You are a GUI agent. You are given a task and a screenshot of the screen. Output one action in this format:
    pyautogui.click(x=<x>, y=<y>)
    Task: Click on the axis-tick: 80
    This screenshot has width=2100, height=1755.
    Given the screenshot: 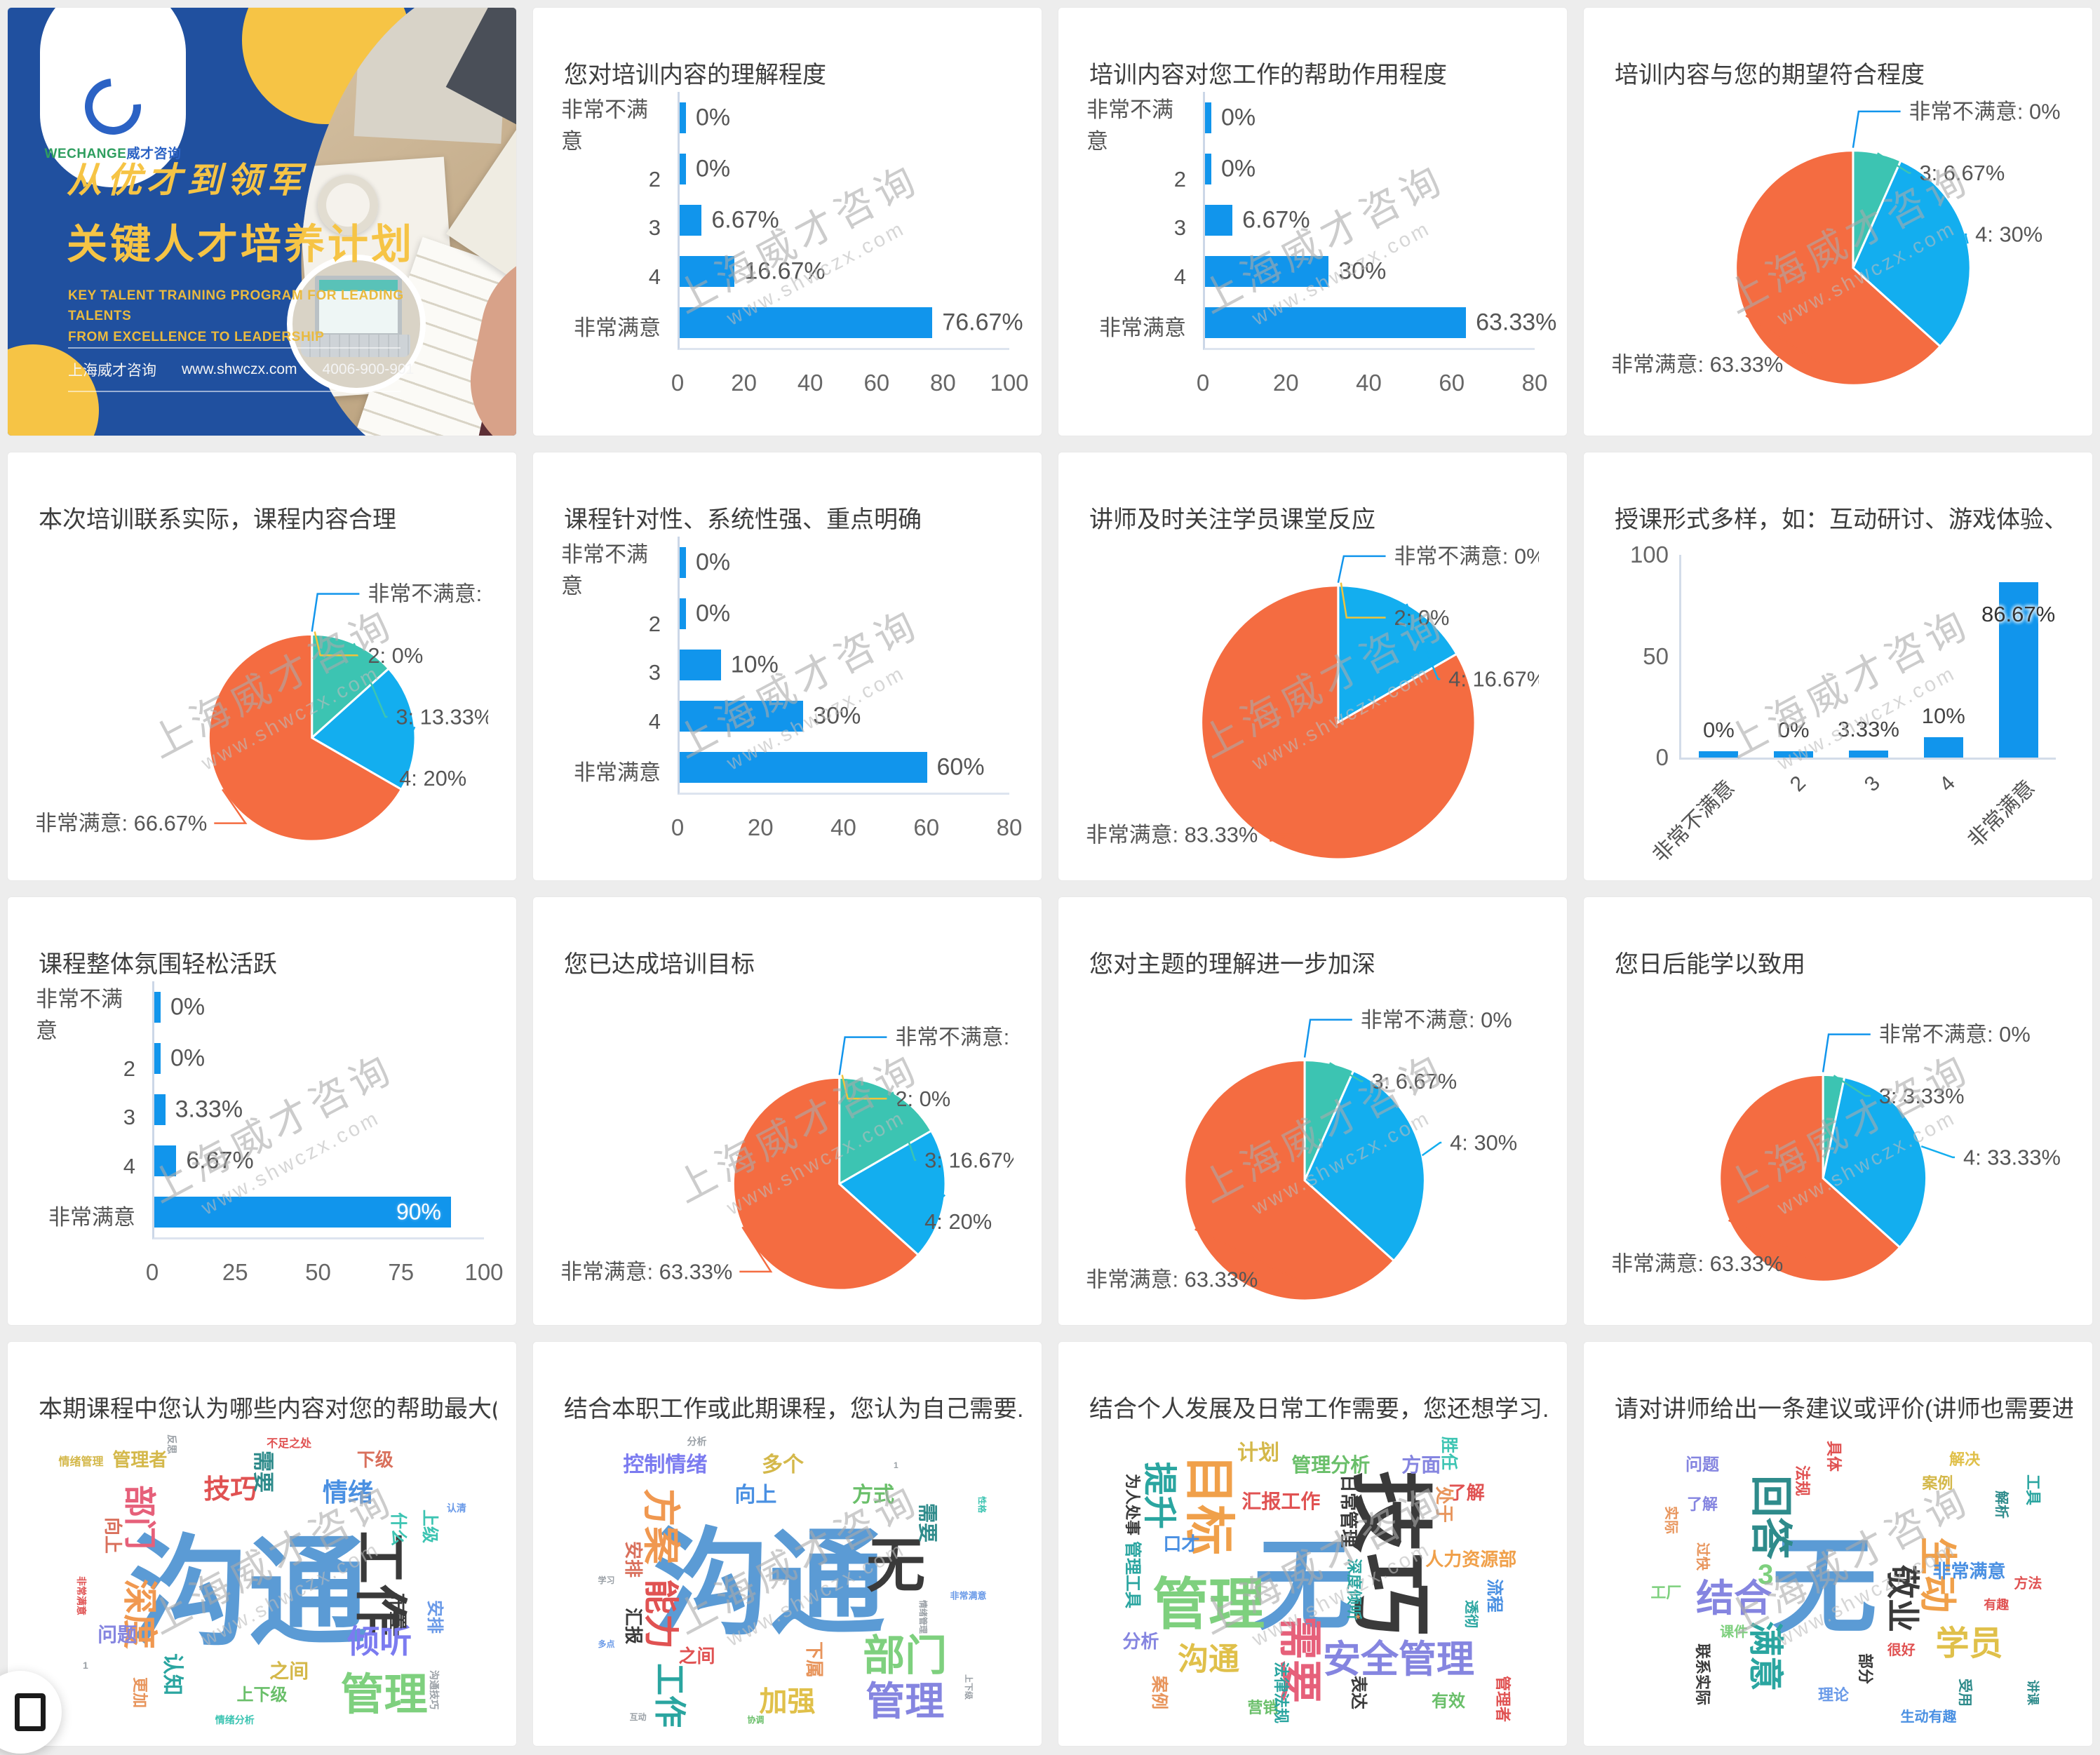 What is the action you would take?
    pyautogui.click(x=1010, y=827)
    